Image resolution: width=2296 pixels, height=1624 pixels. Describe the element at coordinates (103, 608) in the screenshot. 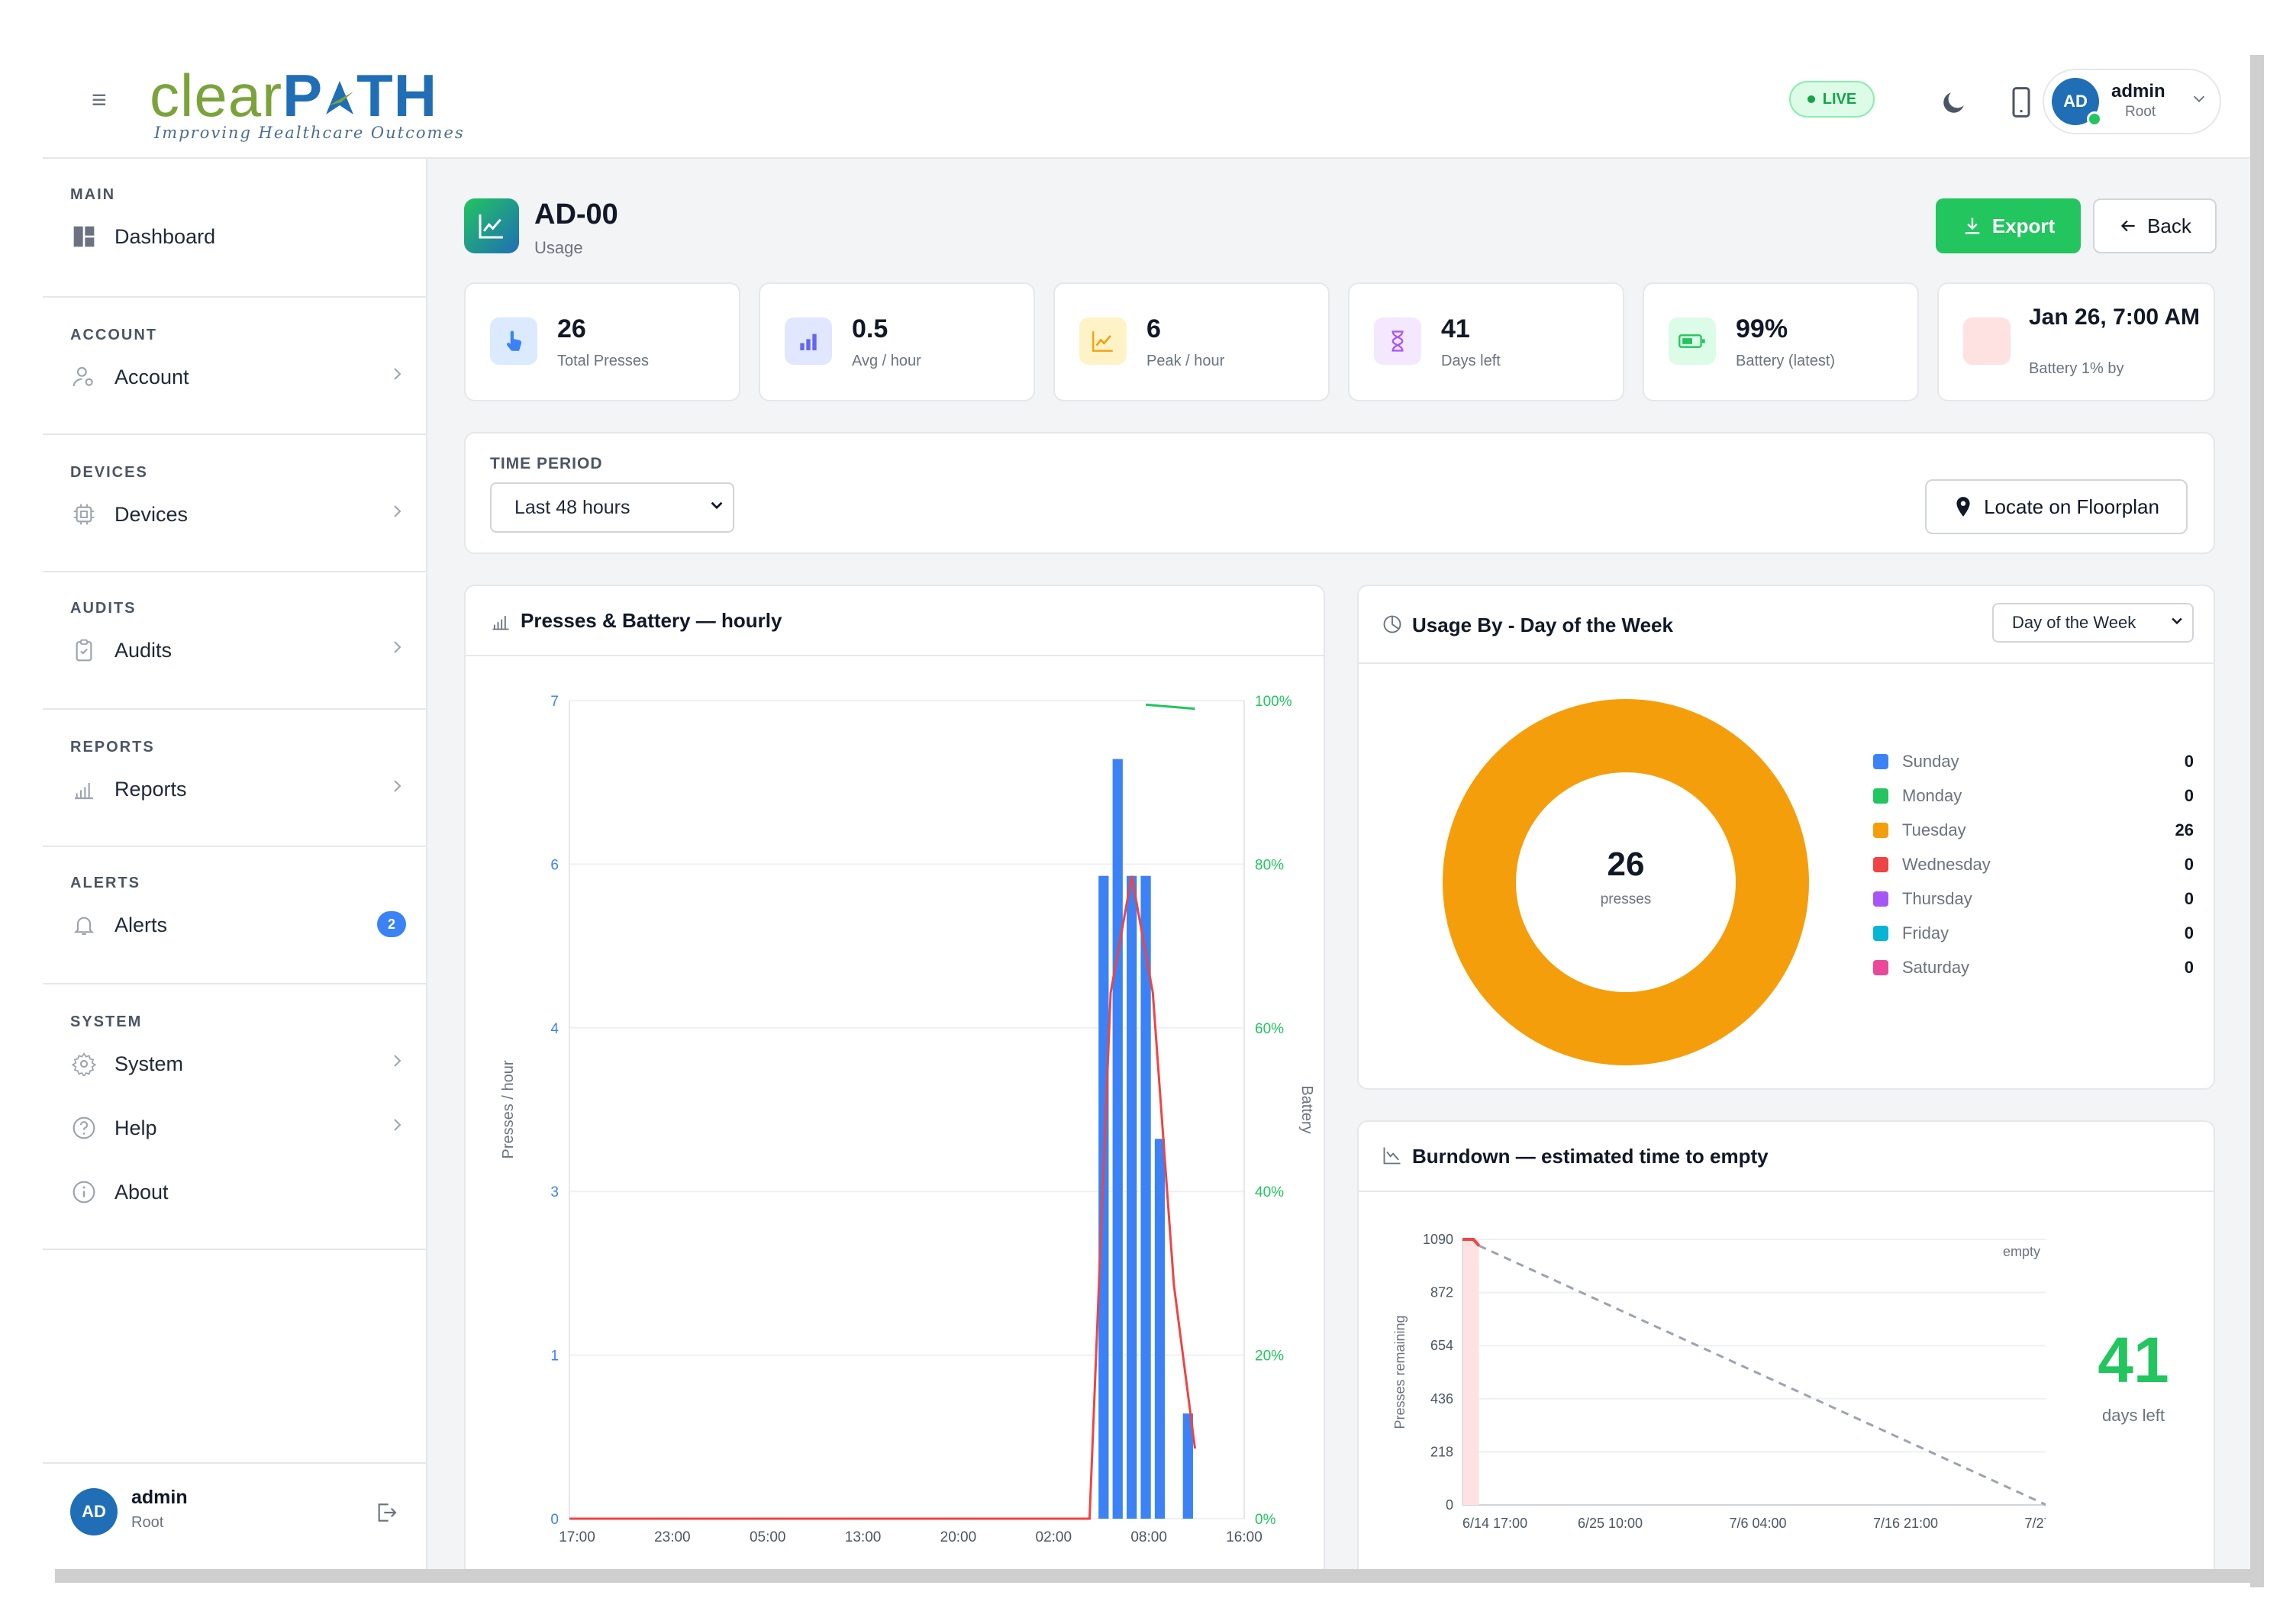

I see `section-title: AUDITS` at that location.